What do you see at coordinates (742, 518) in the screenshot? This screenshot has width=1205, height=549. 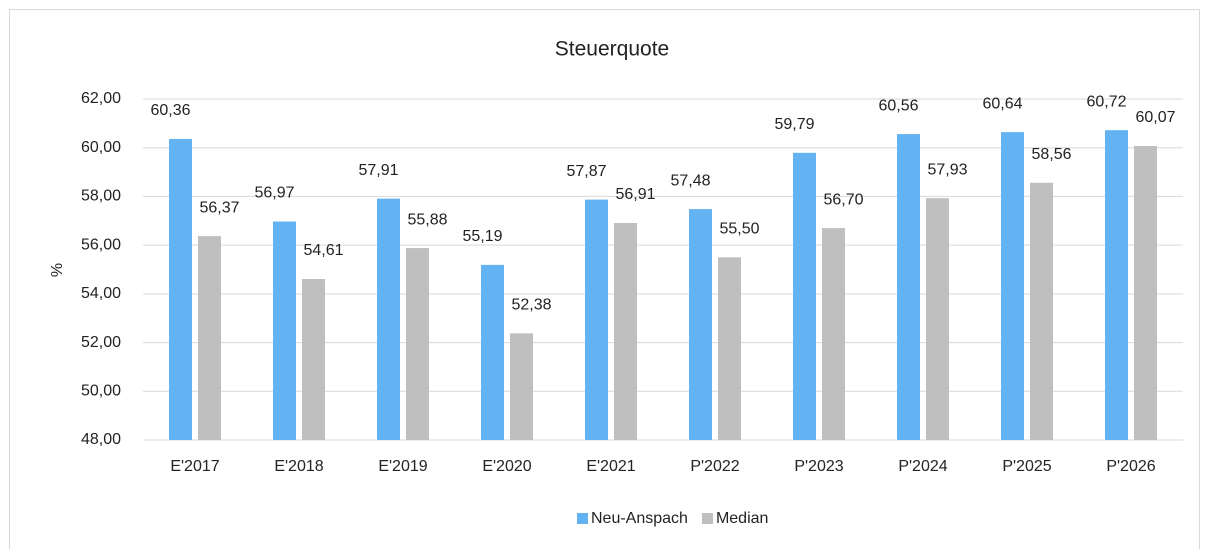 I see `legend-label: Median` at bounding box center [742, 518].